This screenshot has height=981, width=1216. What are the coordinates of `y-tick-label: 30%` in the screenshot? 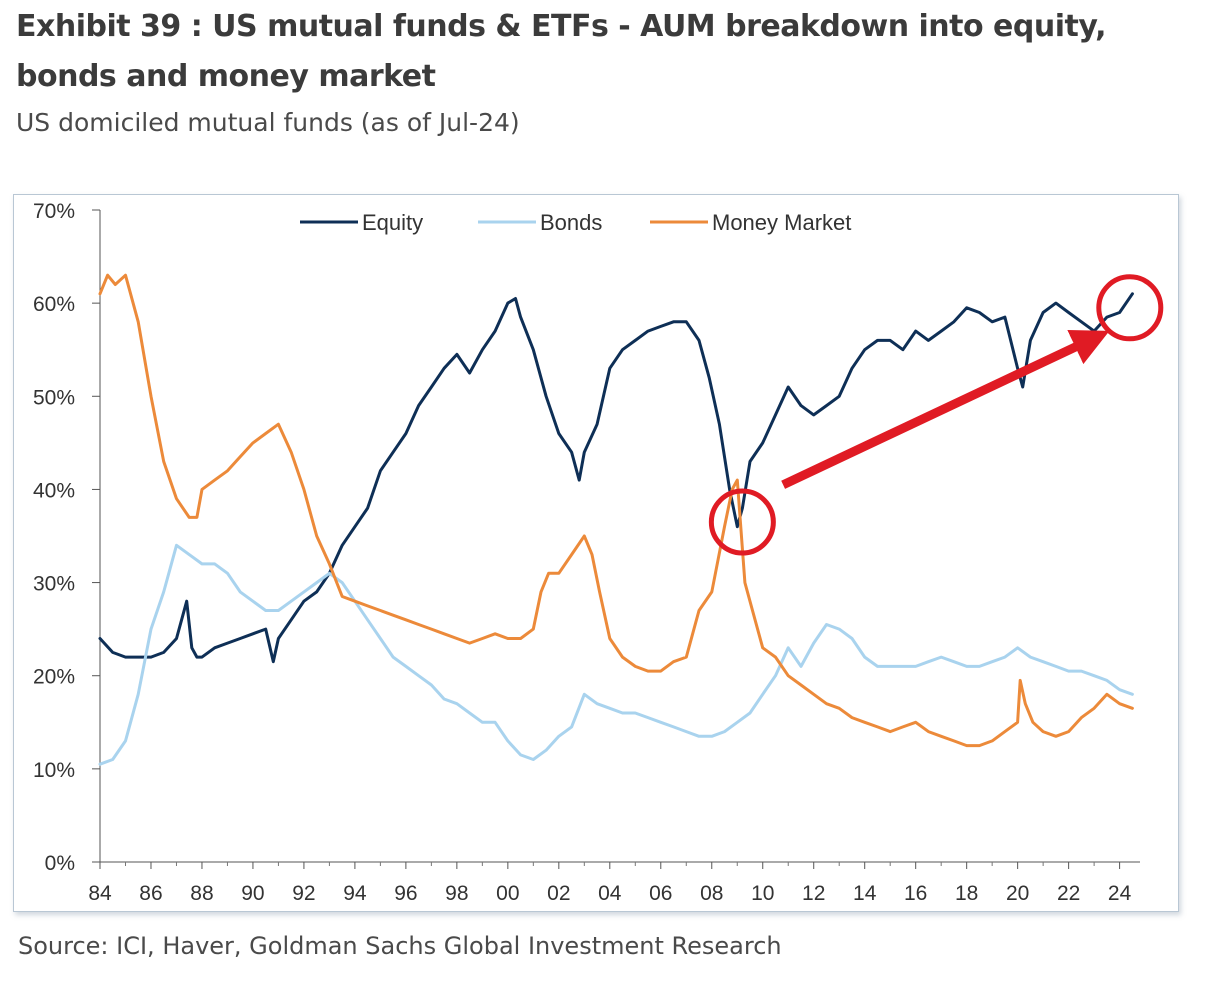 It's located at (54, 584).